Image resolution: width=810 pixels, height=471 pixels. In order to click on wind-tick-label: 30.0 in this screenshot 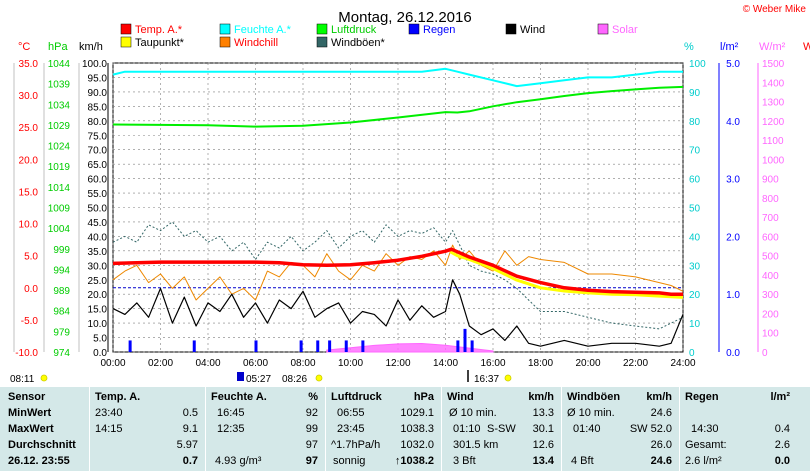, I will do `click(98, 266)`.